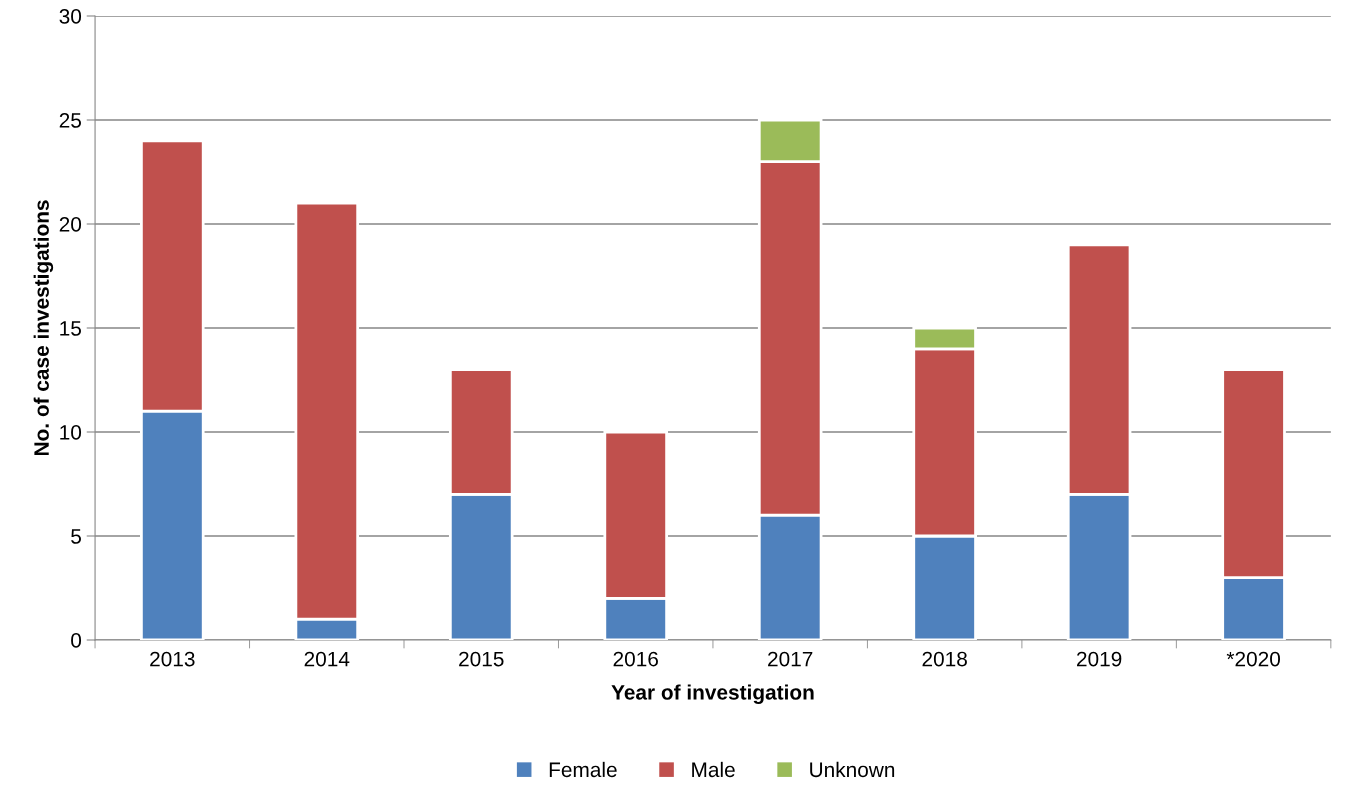  Describe the element at coordinates (790, 659) in the screenshot. I see `x-tick-label: 2017` at that location.